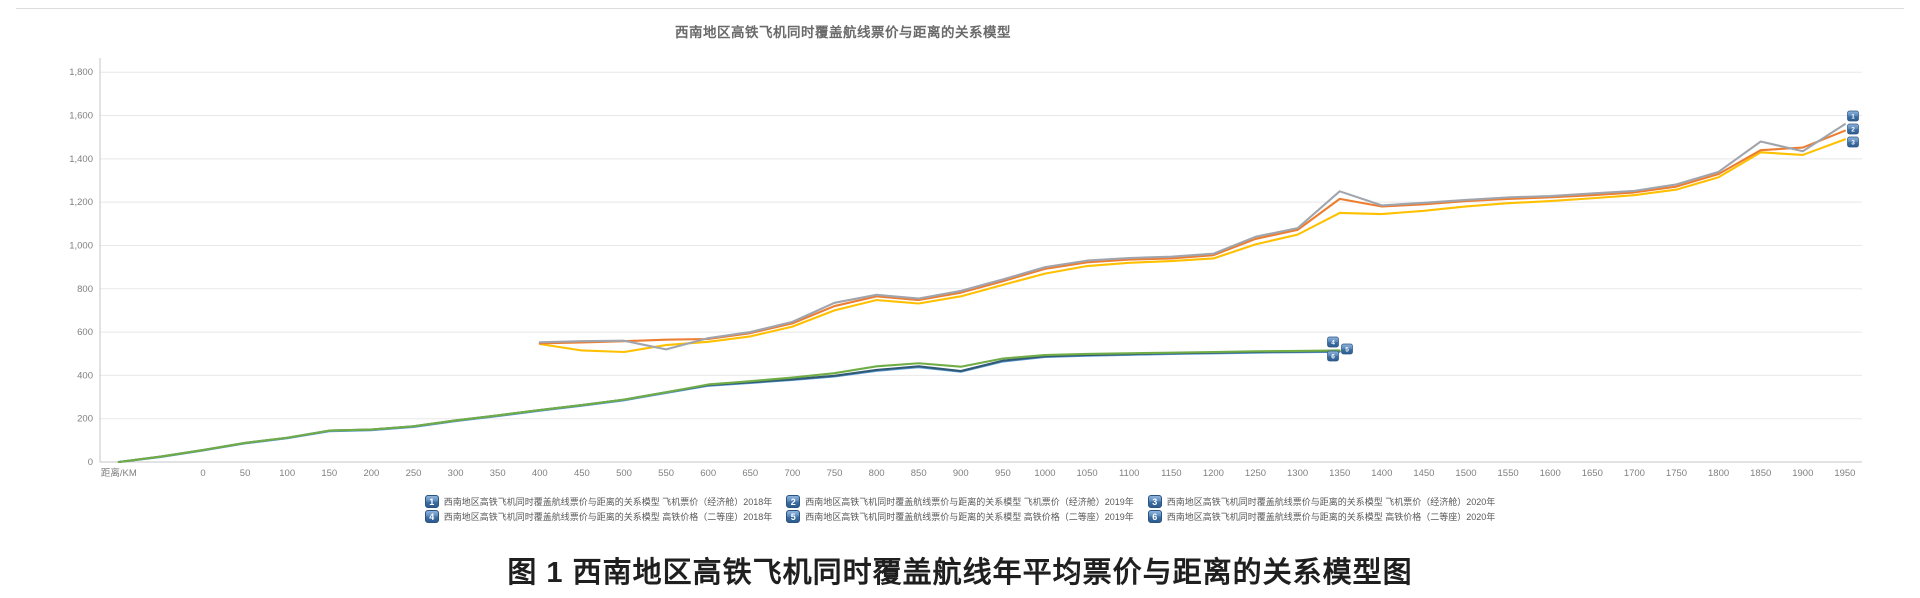 This screenshot has width=1920, height=598. What do you see at coordinates (960, 8) in the screenshot?
I see `top-divider` at bounding box center [960, 8].